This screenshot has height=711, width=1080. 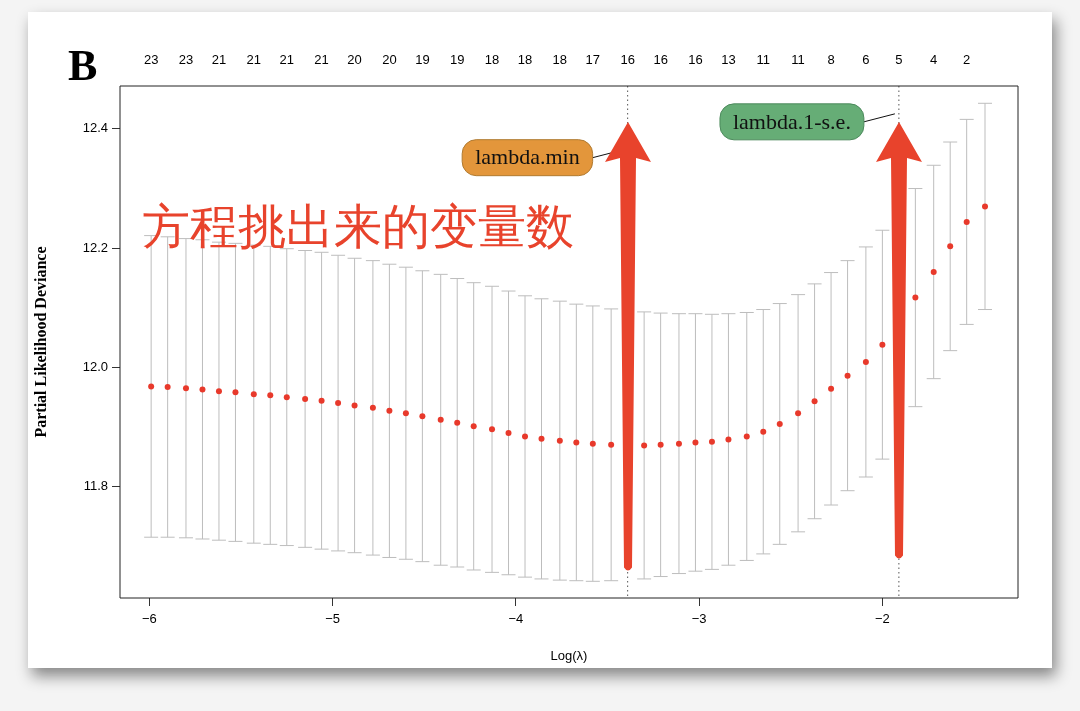 What do you see at coordinates (83, 65) in the screenshot?
I see `text: B` at bounding box center [83, 65].